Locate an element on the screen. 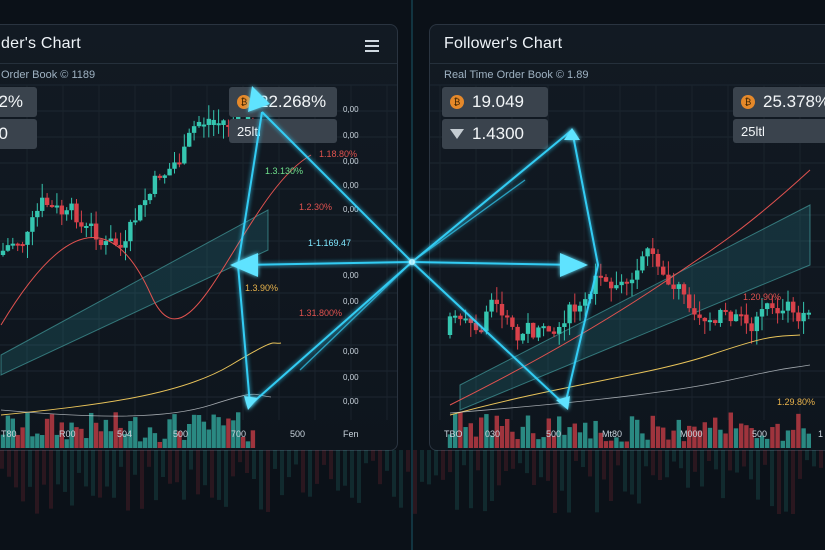 Image resolution: width=825 pixels, height=550 pixels. x-tick: 500 is located at coordinates (298, 434).